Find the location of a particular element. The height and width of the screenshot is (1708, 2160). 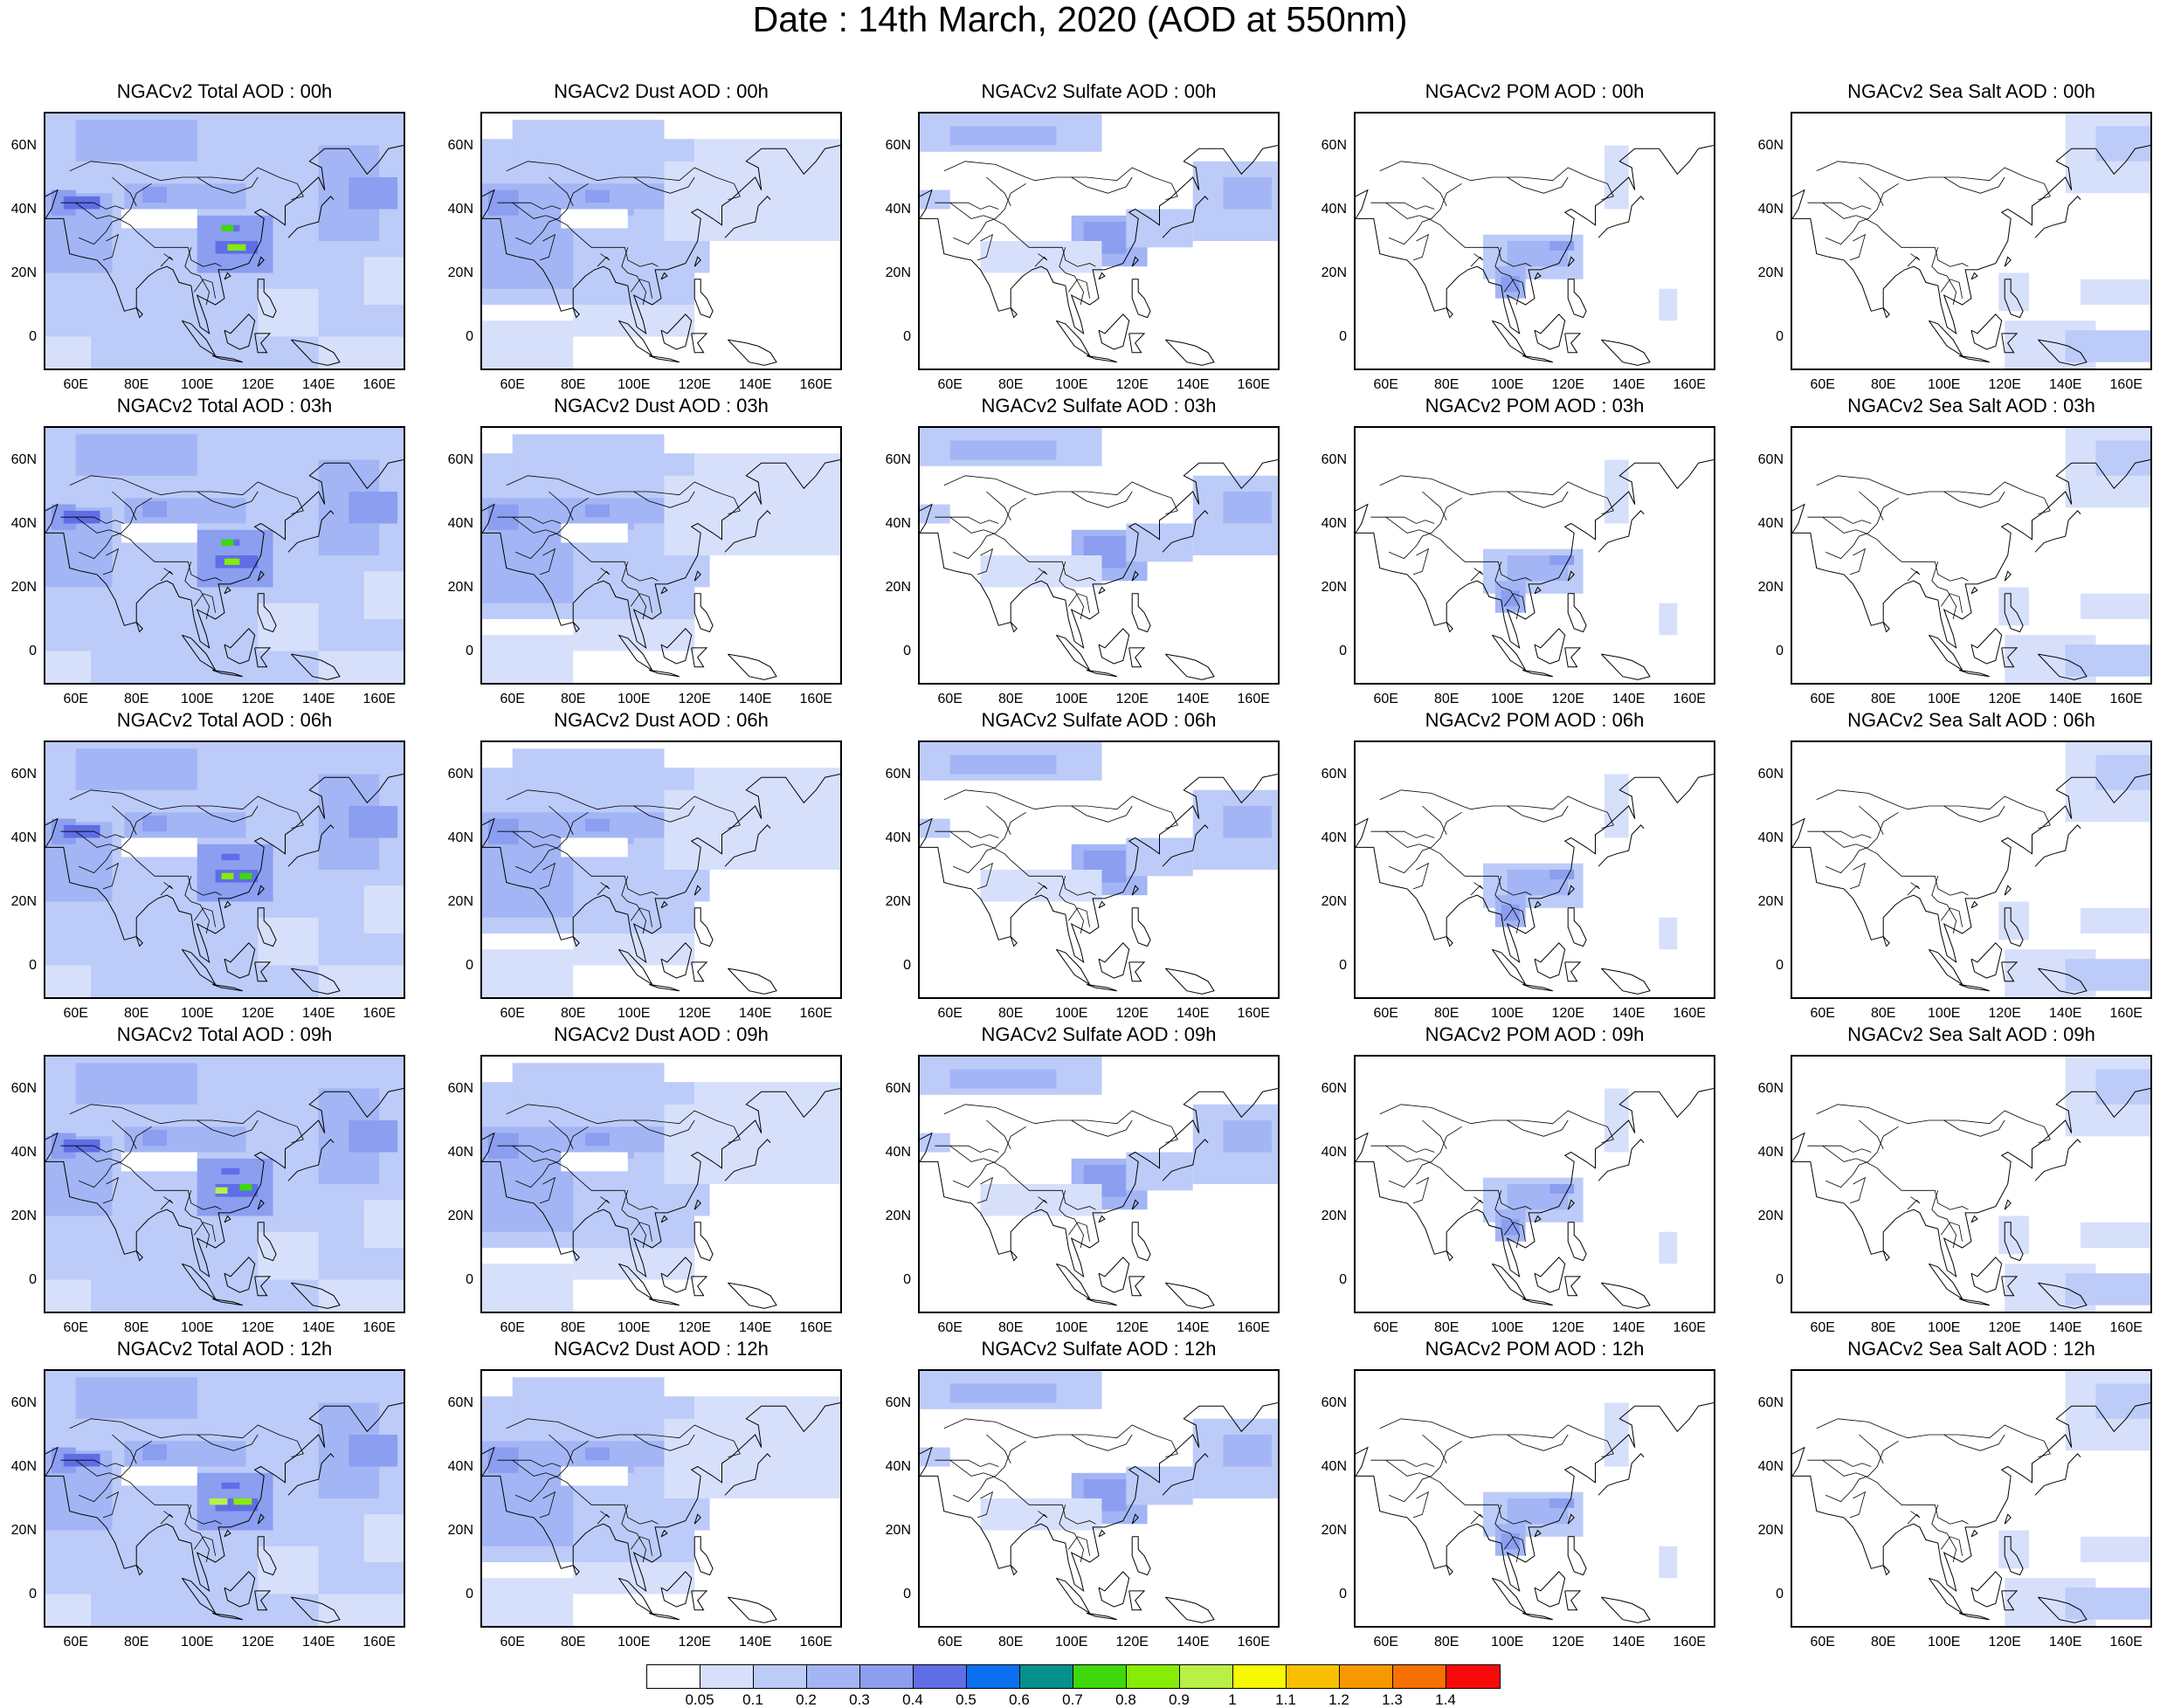

panel-title: NGACv2 Dust AOD : 06h is located at coordinates (661, 720).